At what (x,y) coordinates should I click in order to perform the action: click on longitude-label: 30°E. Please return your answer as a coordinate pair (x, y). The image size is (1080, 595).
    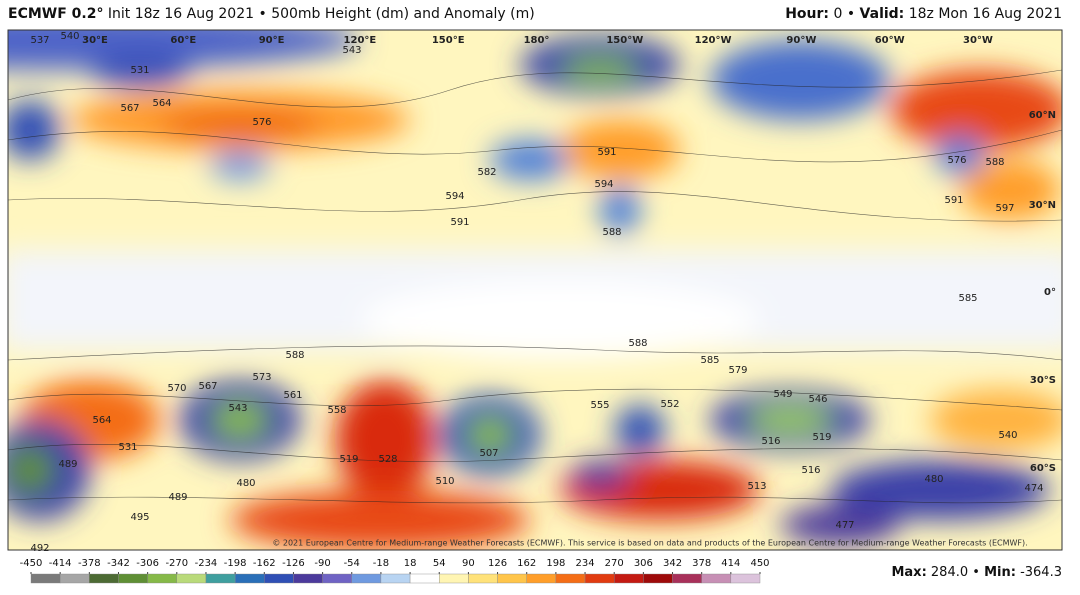
    Looking at the image, I should click on (95, 40).